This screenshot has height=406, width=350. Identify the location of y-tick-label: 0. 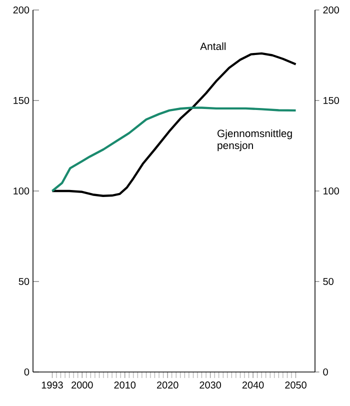
(27, 372).